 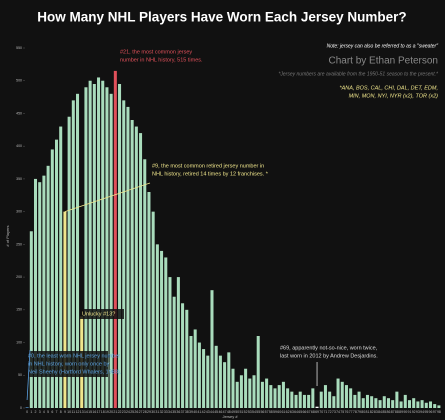 I want to click on annotation: in NHL history, worn only once by, so click(x=69, y=364).